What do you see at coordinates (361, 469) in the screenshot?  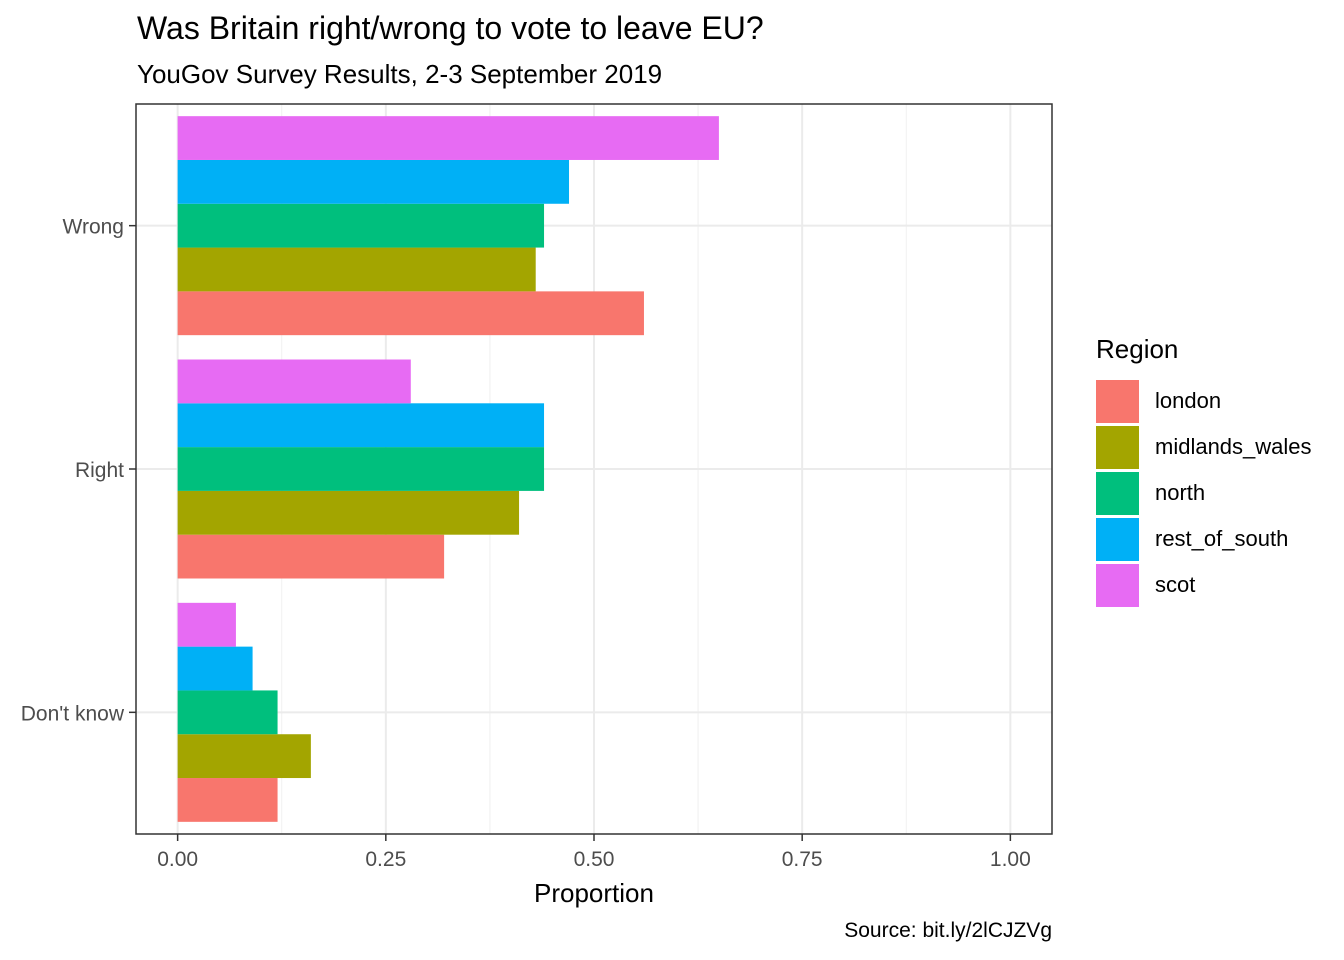 I see `bar-north-right` at bounding box center [361, 469].